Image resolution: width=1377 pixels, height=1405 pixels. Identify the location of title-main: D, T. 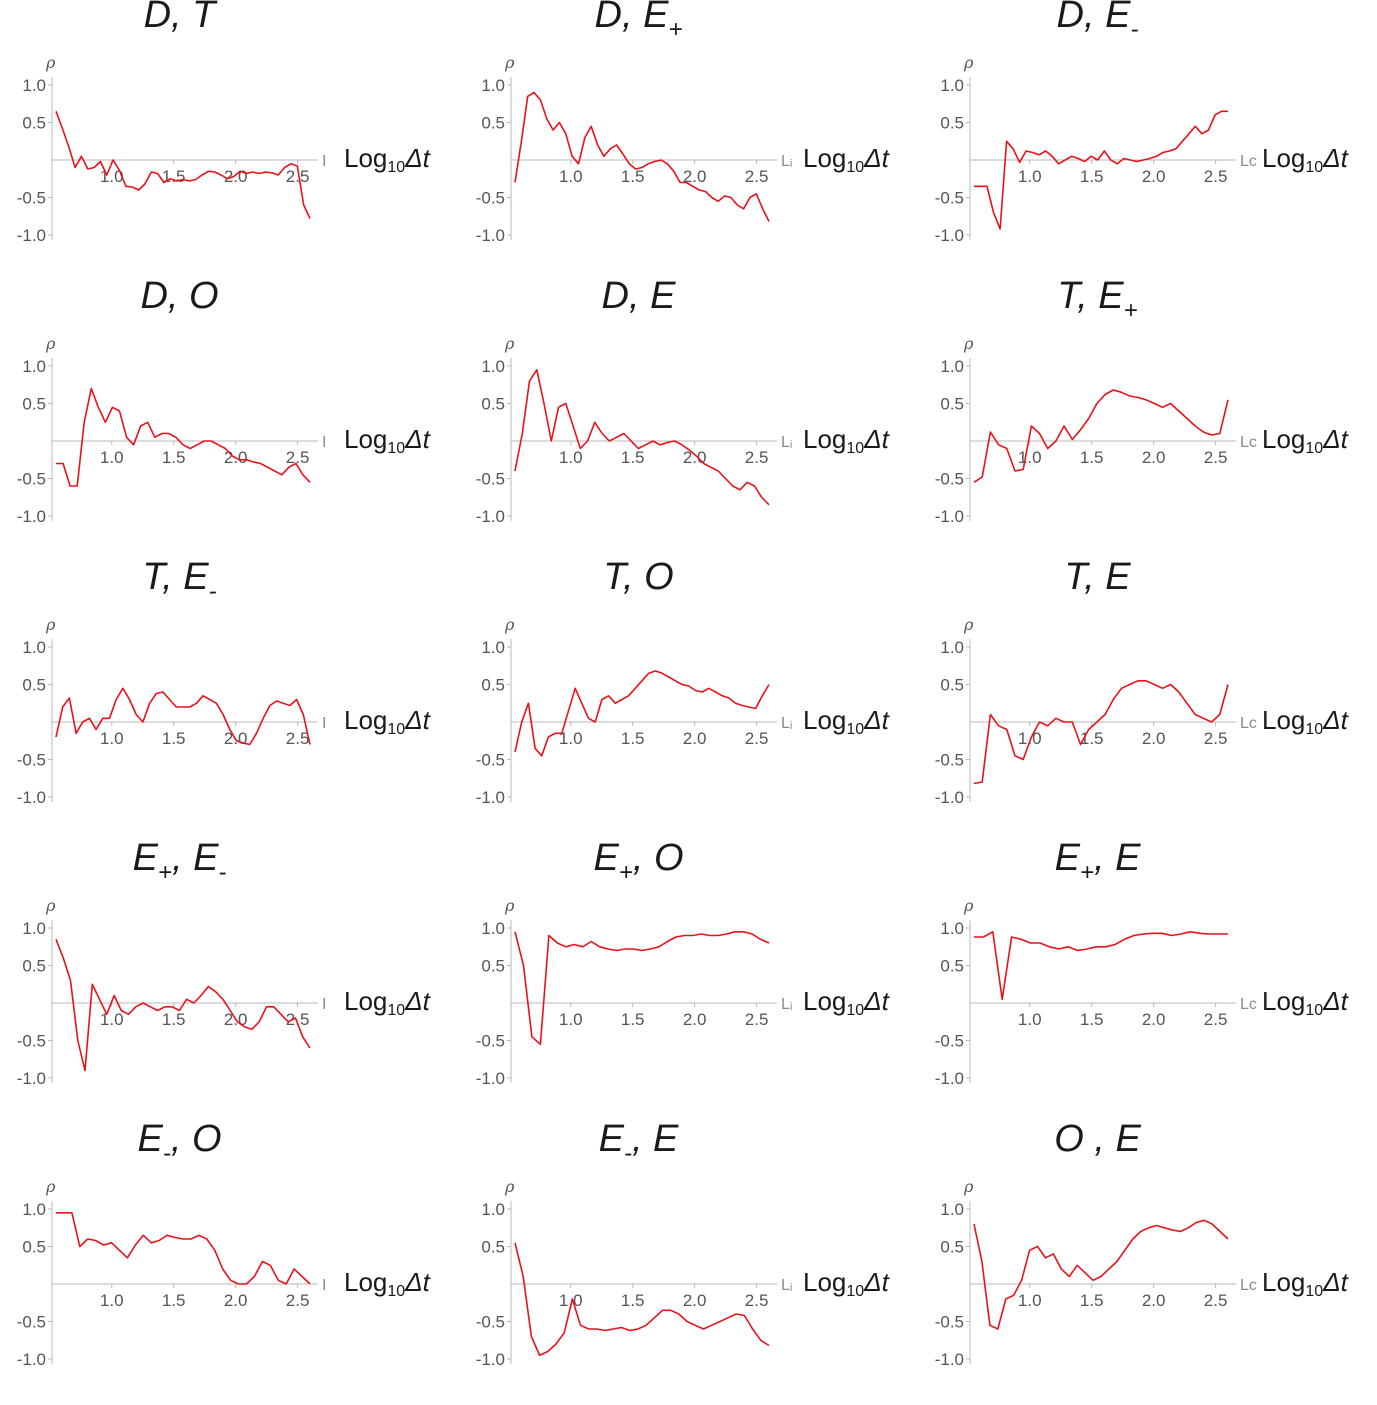
(179, 18).